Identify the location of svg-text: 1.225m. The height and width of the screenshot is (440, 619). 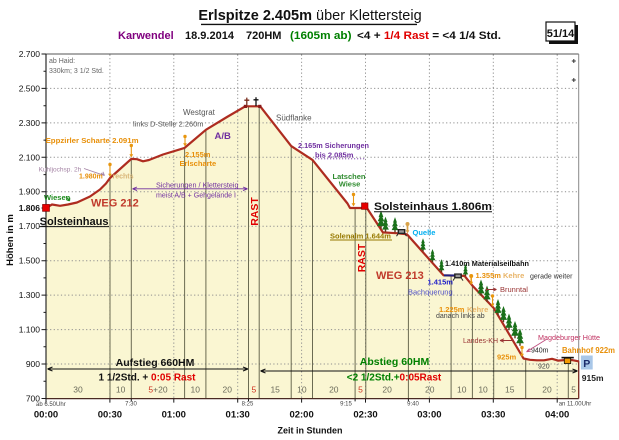
(452, 309).